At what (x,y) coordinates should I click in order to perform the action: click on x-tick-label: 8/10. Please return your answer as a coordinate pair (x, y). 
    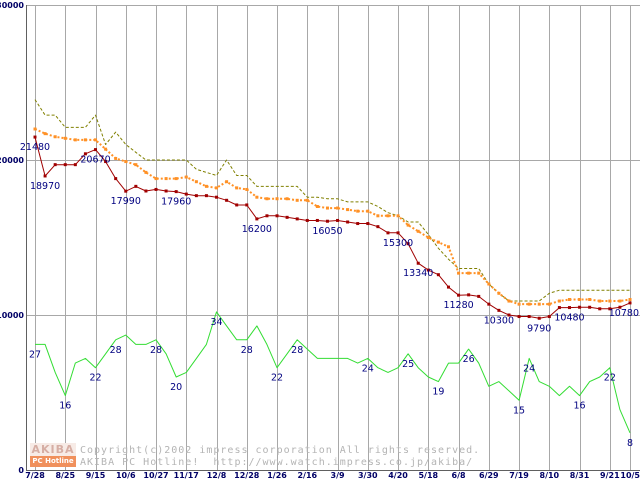
    Looking at the image, I should click on (550, 475).